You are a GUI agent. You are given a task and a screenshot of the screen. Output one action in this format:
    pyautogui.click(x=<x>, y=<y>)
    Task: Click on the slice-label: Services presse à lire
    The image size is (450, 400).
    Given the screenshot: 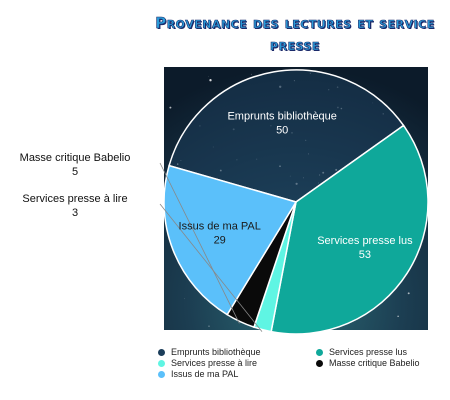 What is the action you would take?
    pyautogui.click(x=74, y=199)
    